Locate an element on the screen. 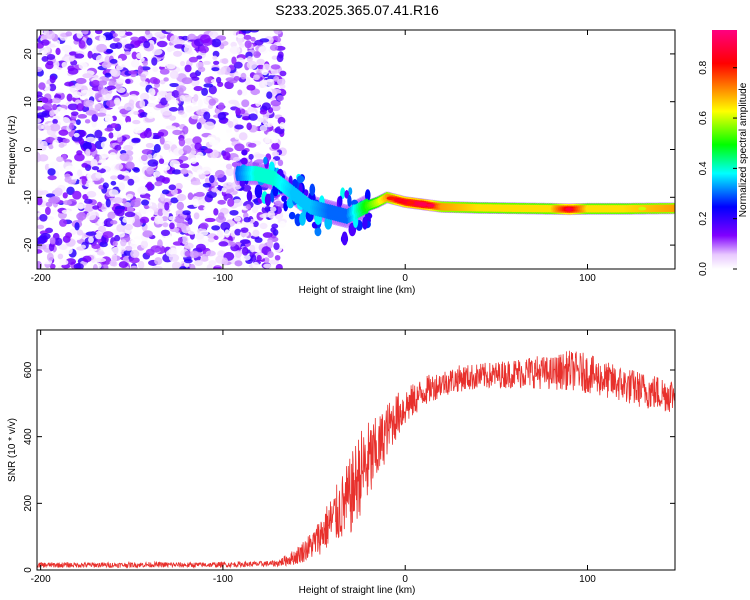  colorbar-tick-label: 0.4 is located at coordinates (703, 168).